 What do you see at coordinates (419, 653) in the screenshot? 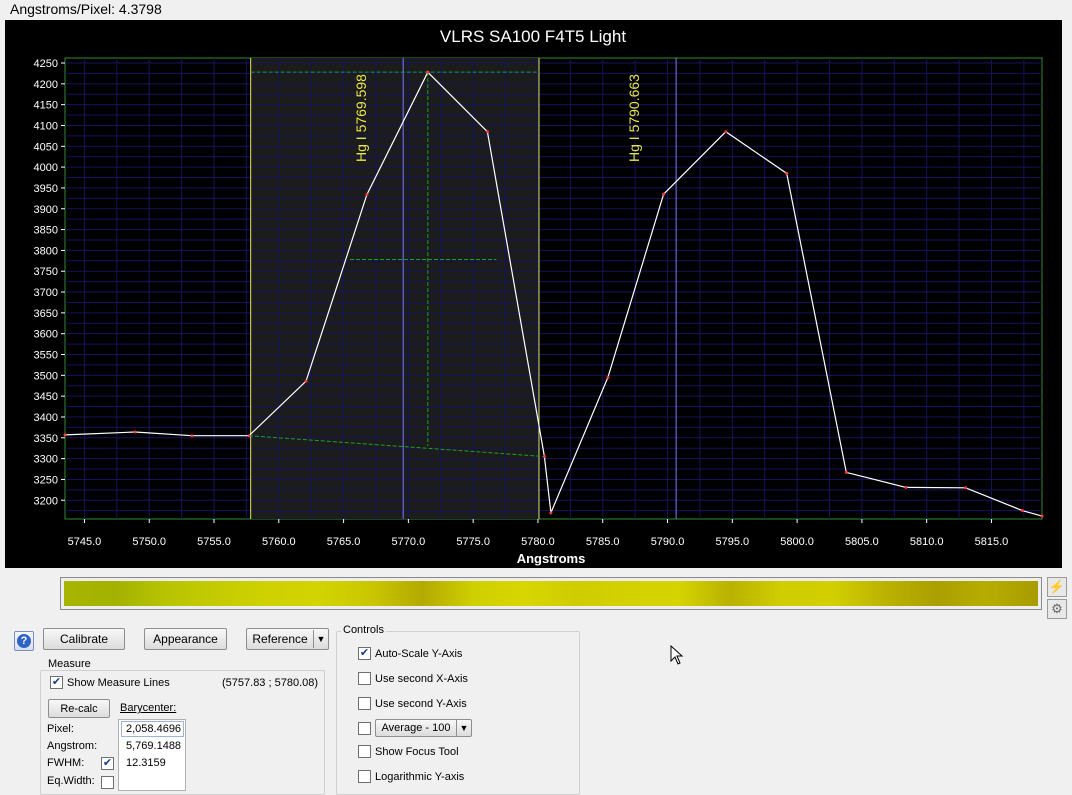
I see `auto-scale-label: Auto-Scale Y-Axis` at bounding box center [419, 653].